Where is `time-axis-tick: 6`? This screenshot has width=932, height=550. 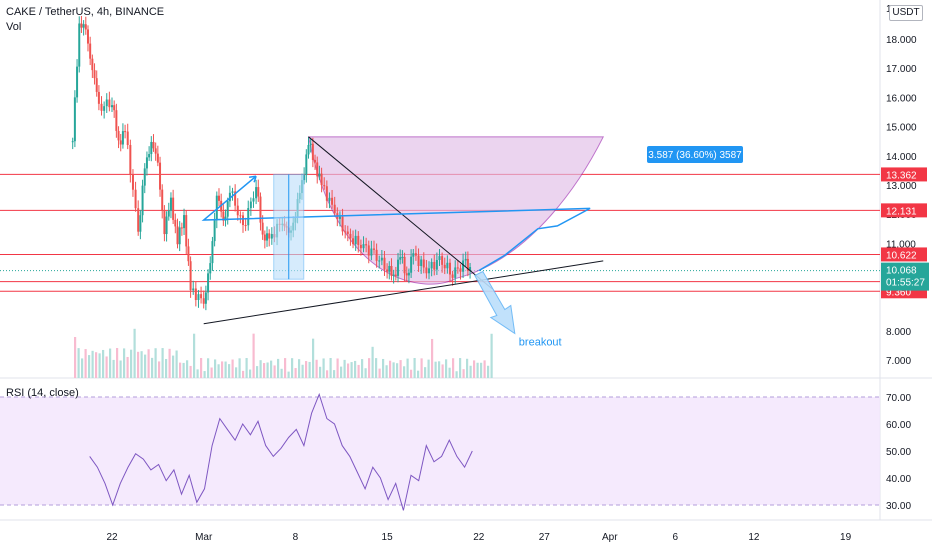 time-axis-tick: 6 is located at coordinates (676, 537).